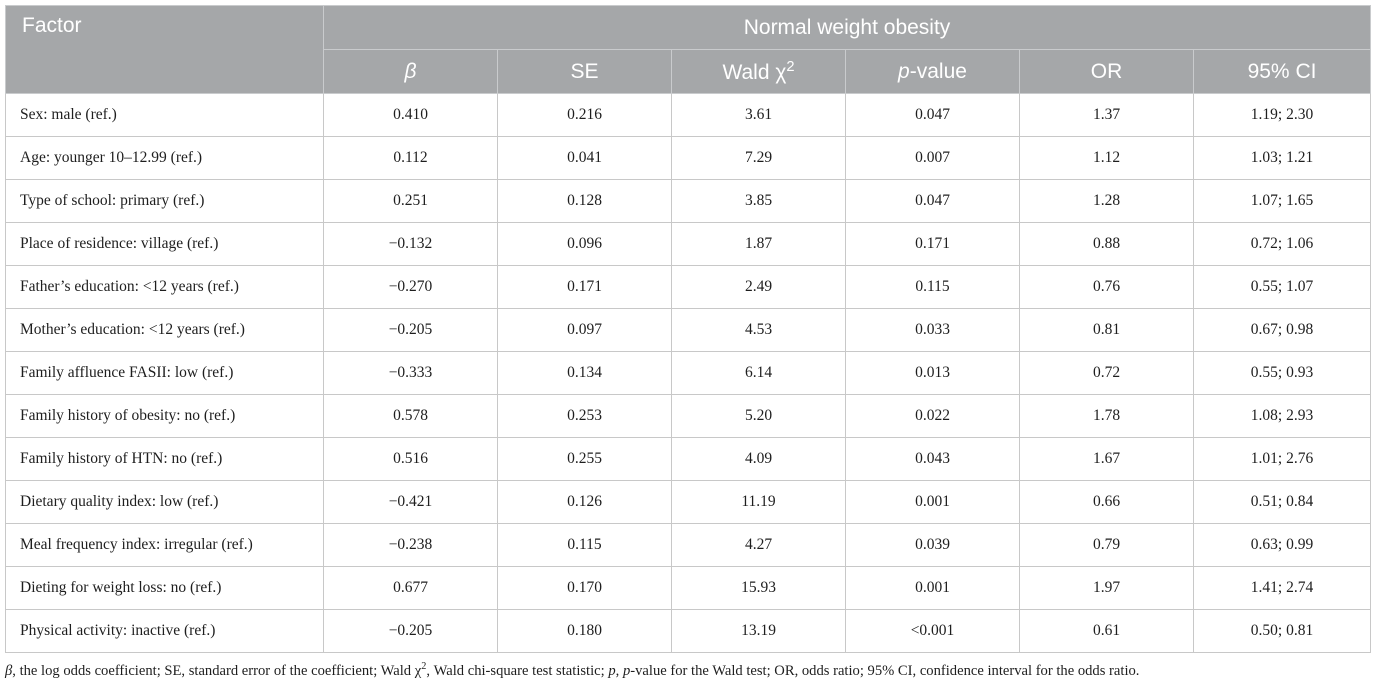 This screenshot has height=684, width=1375. What do you see at coordinates (754, 72) in the screenshot?
I see `wald-label: Wald χ` at bounding box center [754, 72].